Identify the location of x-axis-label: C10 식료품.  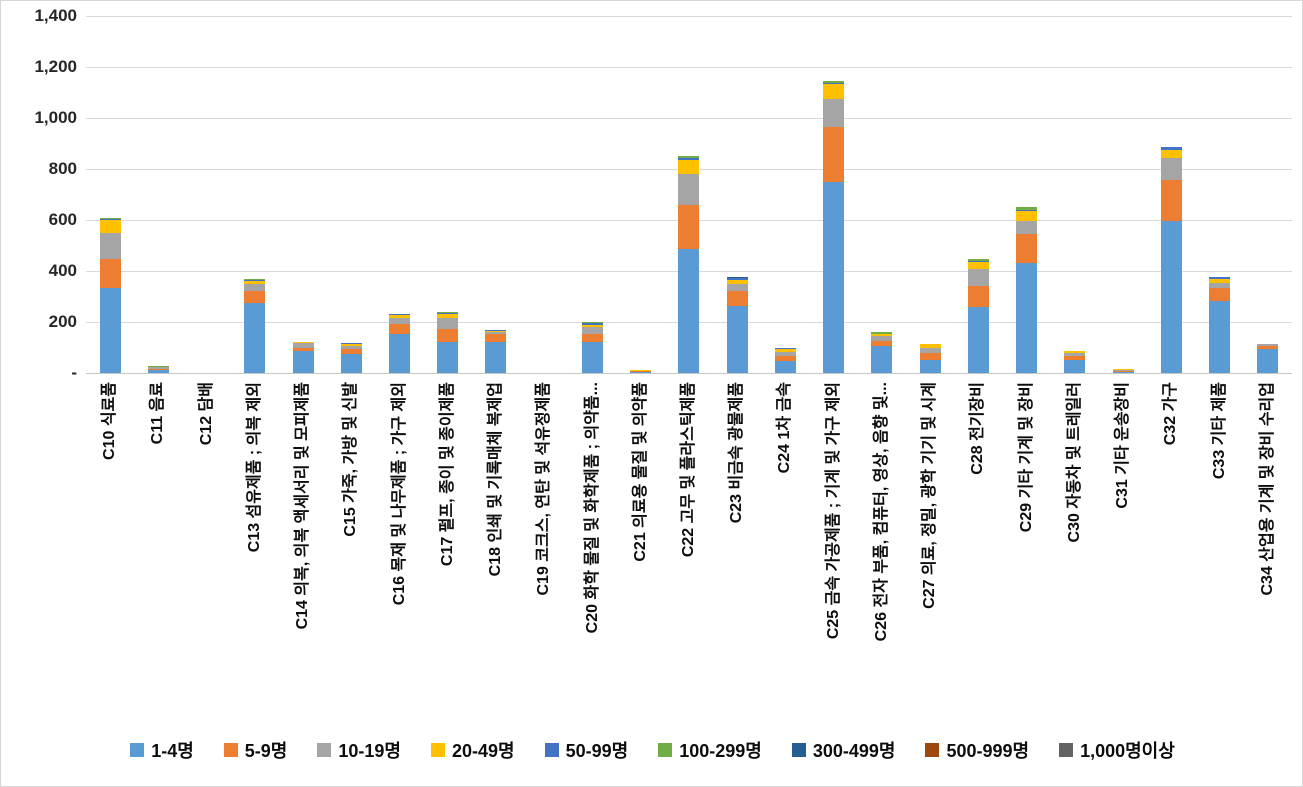
(110, 421).